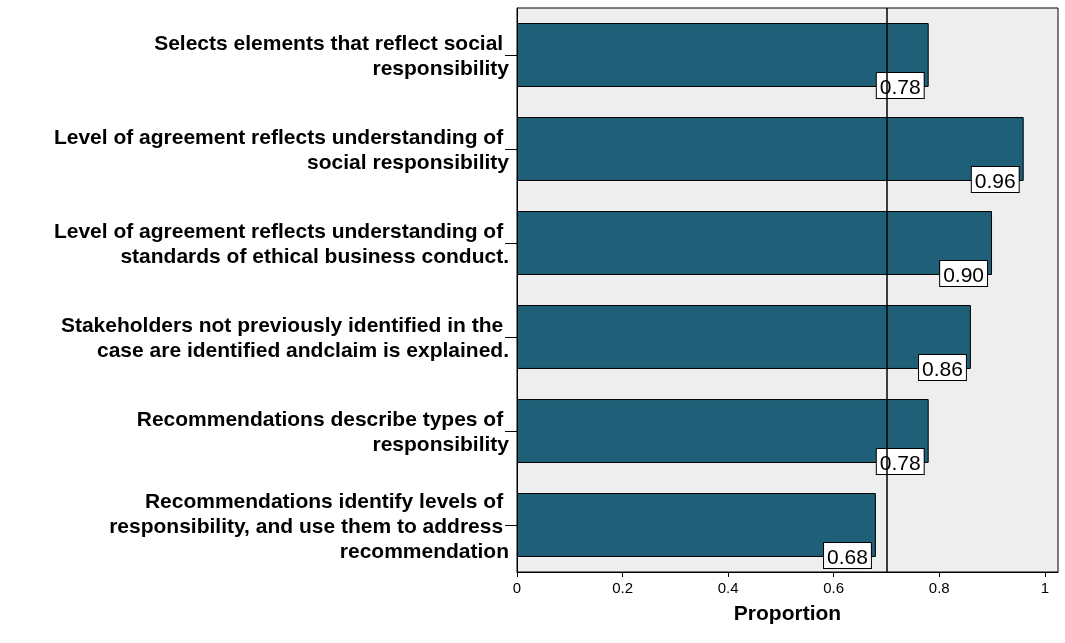 Image resolution: width=1065 pixels, height=643 pixels. I want to click on data-label: 0.86, so click(942, 368).